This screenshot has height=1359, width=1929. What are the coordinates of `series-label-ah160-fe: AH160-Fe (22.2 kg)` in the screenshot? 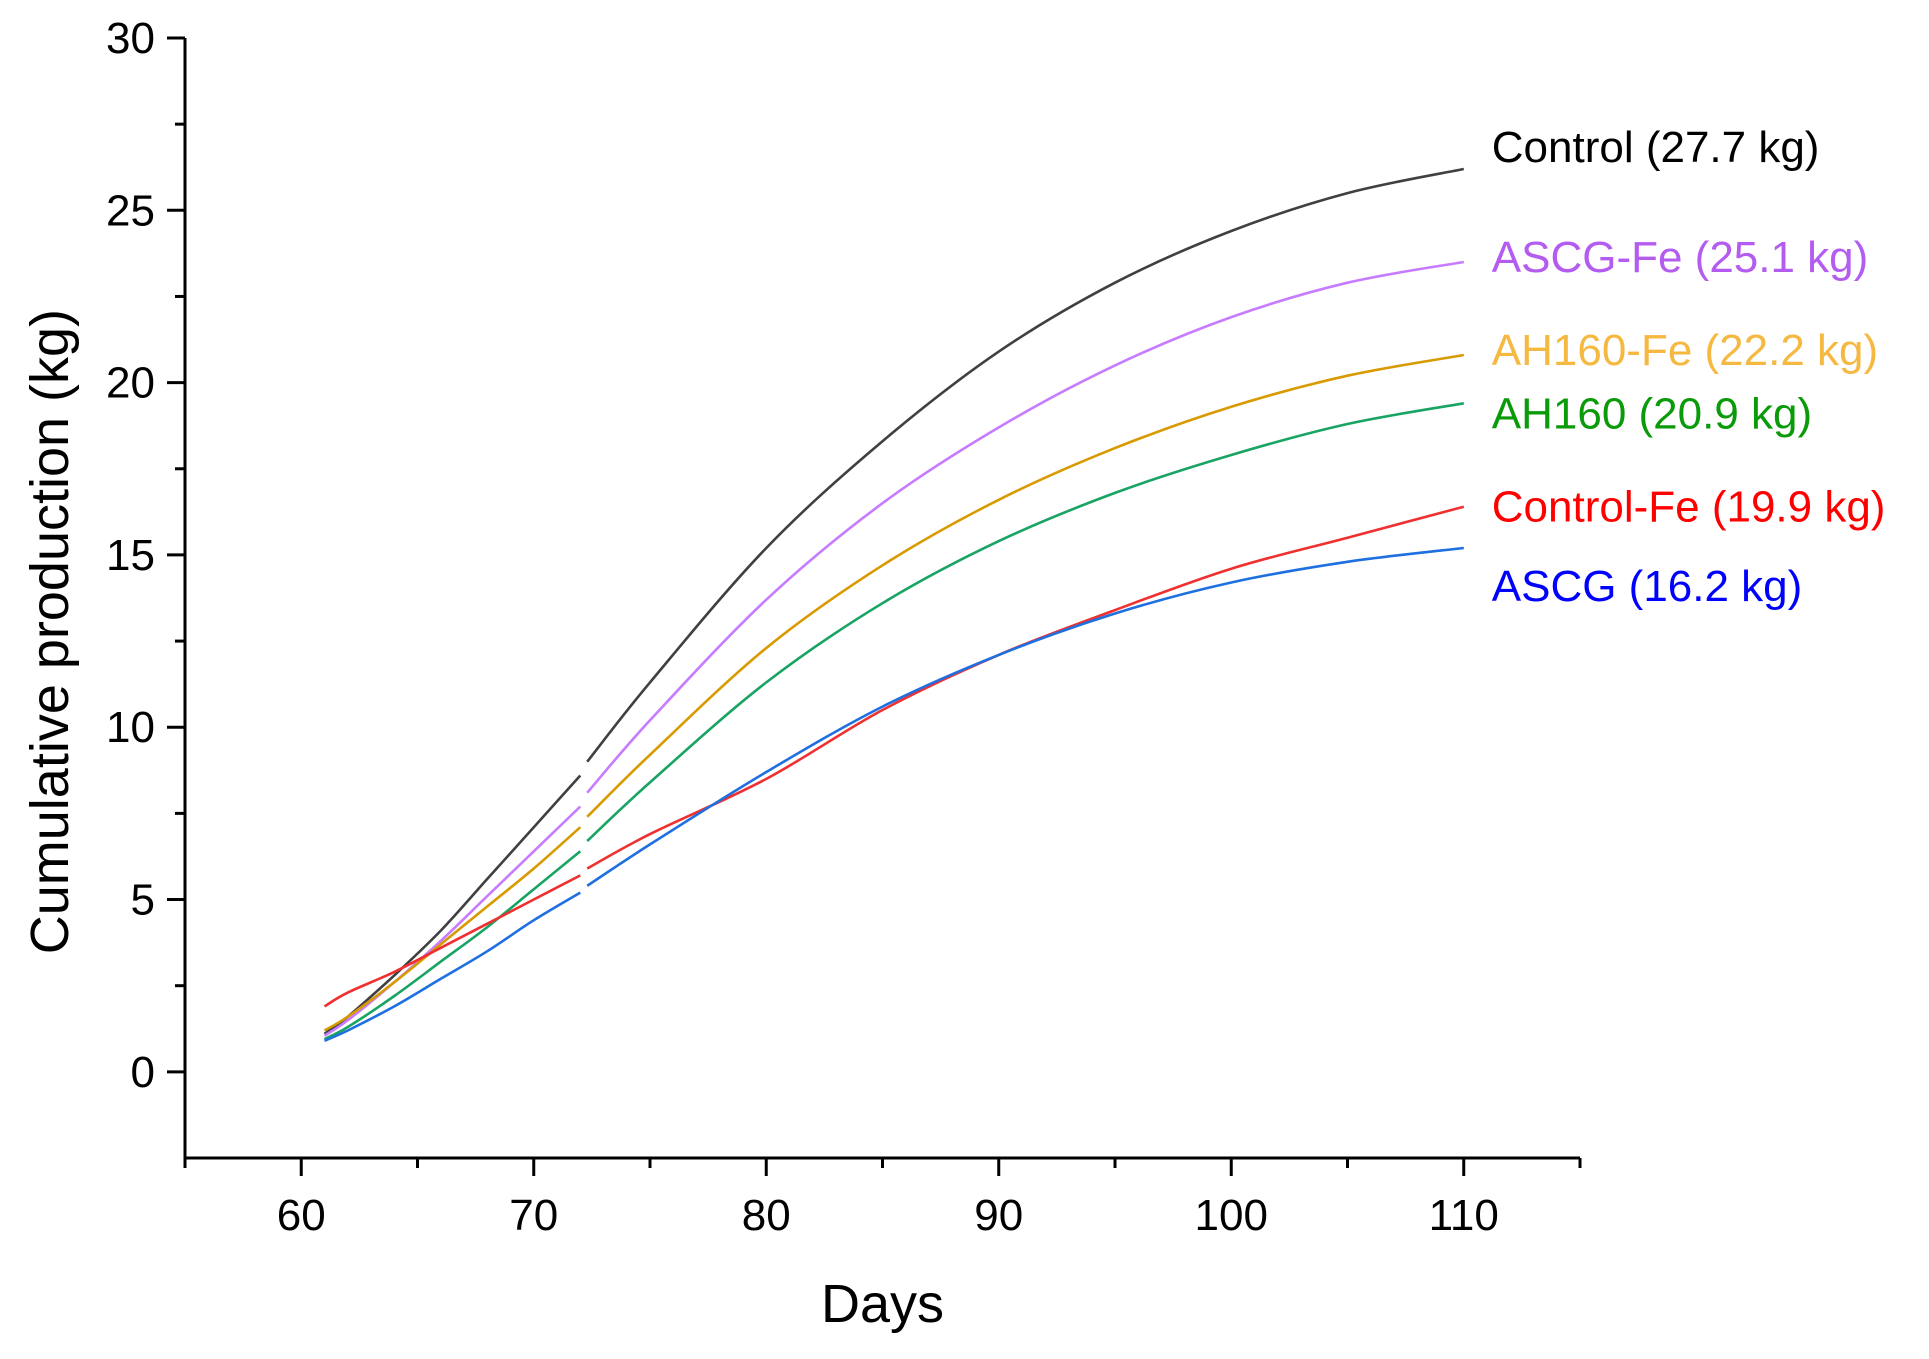 It's located at (1685, 350).